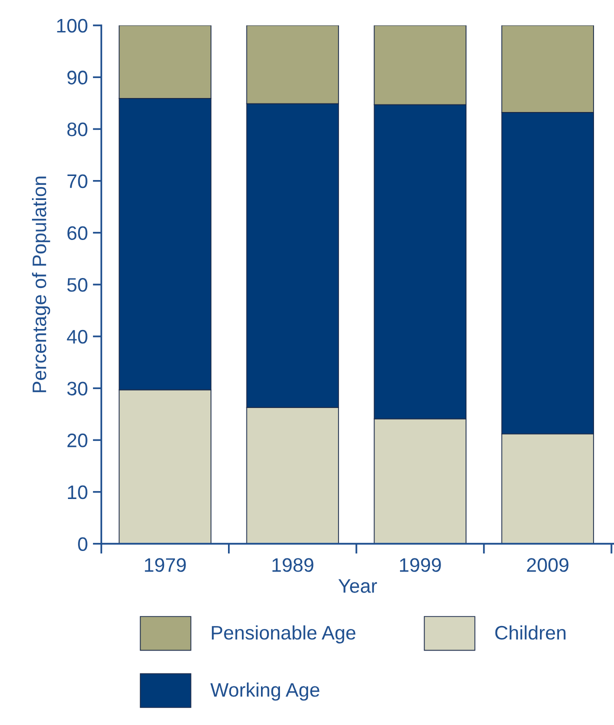 This screenshot has width=614, height=725. I want to click on y-tick-label: 40, so click(77, 337).